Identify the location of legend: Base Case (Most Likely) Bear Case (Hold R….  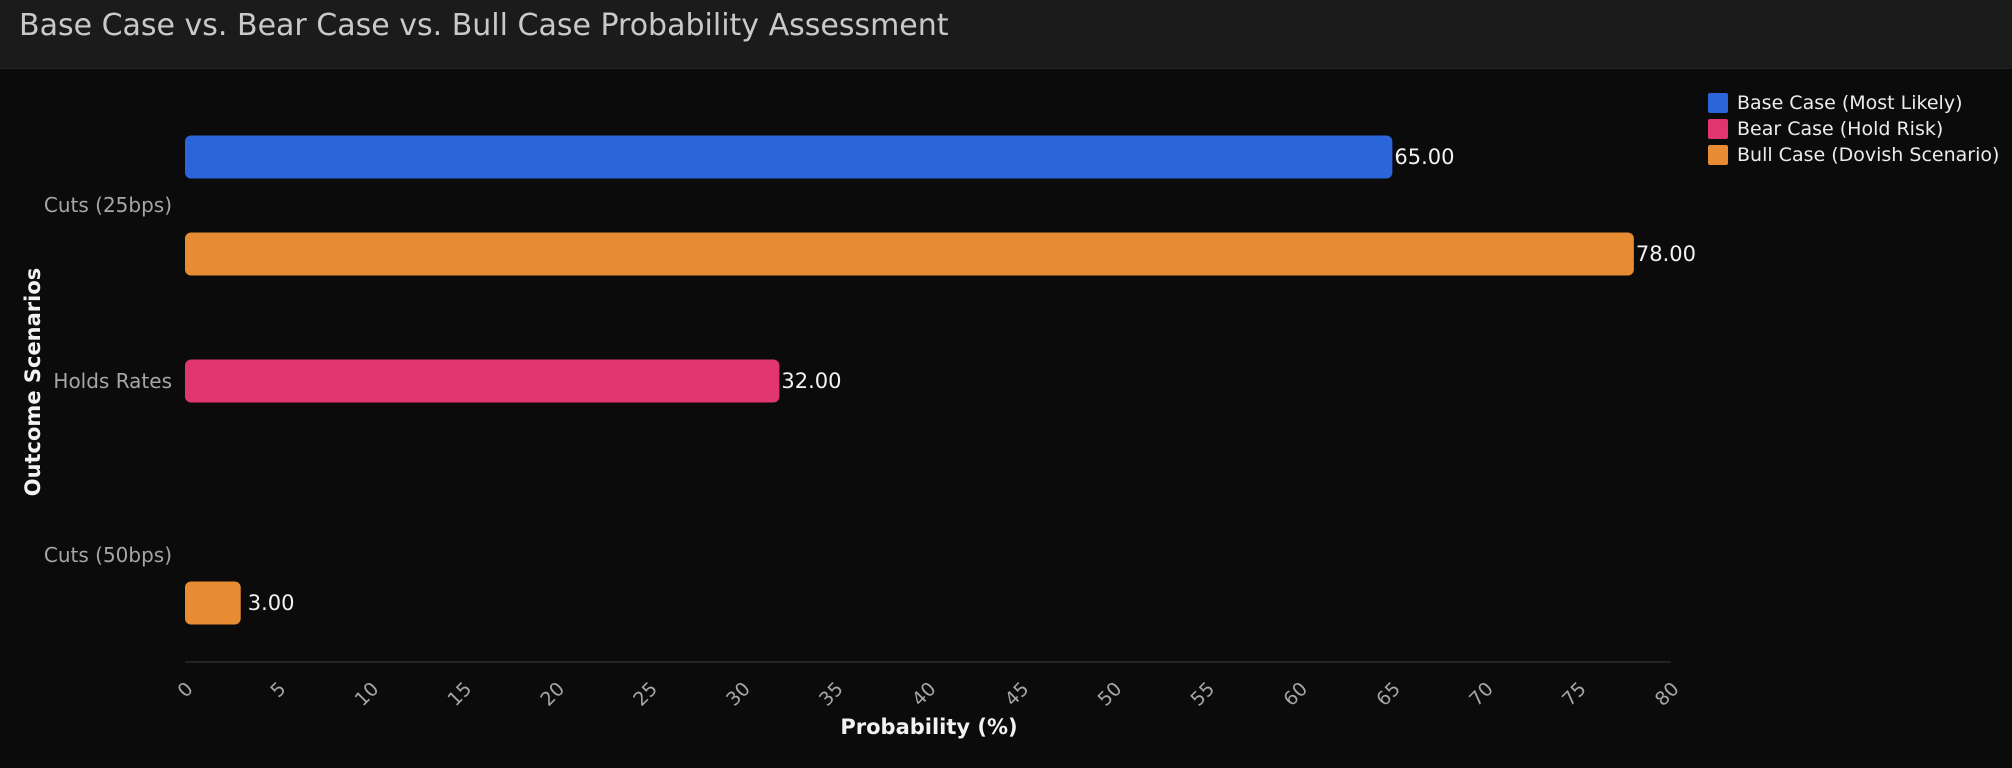
(1853, 129).